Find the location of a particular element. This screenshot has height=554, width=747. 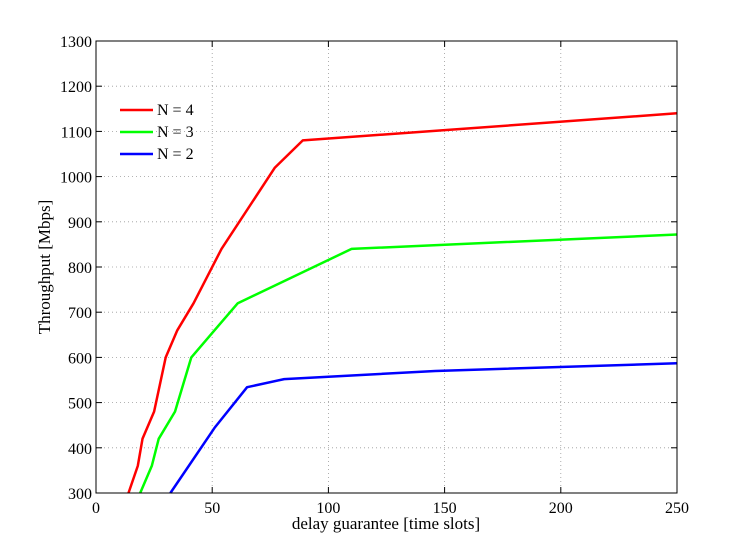

legend-label-3: N = 2 is located at coordinates (175, 154).